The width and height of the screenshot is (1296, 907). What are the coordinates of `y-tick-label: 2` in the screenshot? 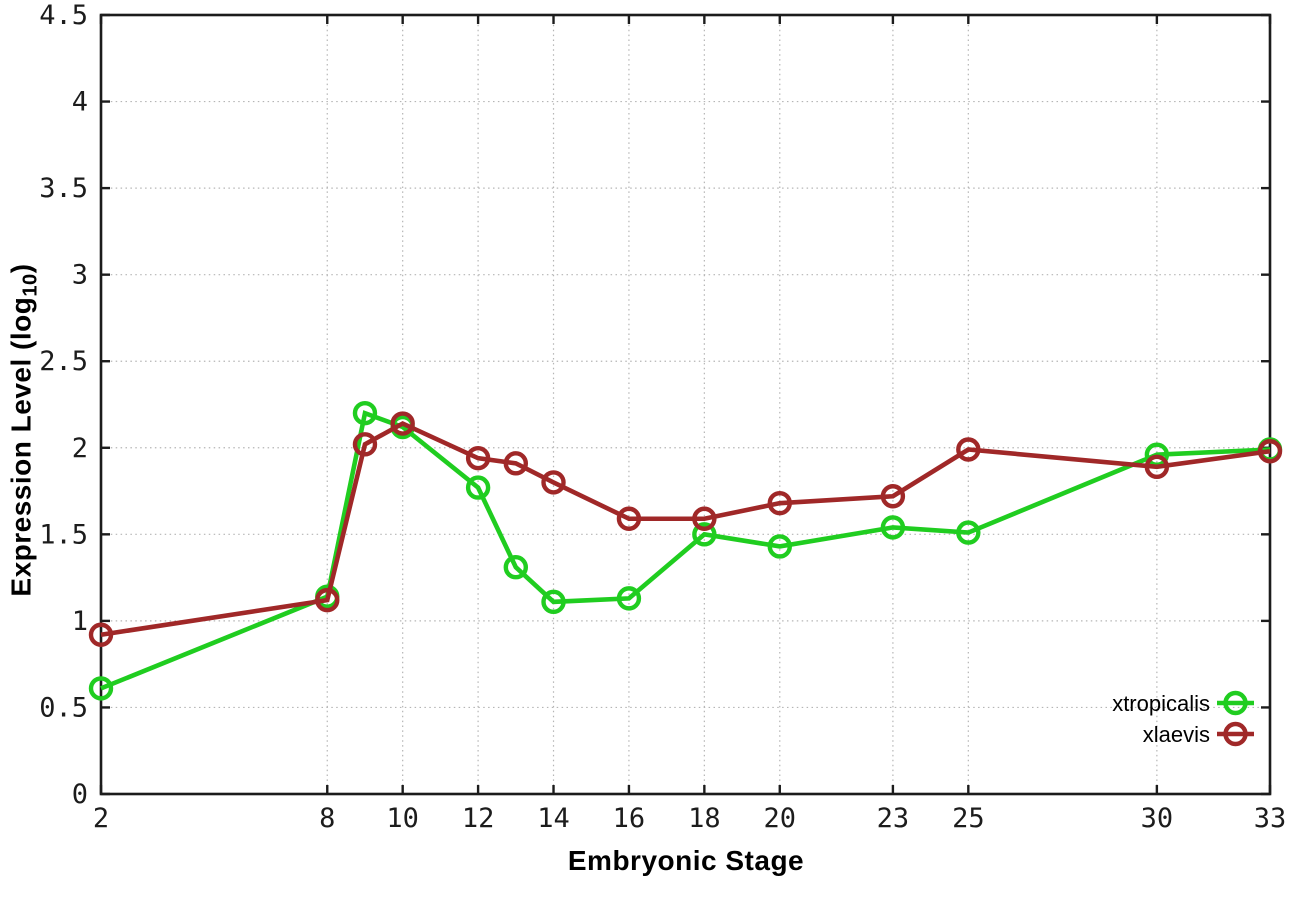 It's located at (80, 448).